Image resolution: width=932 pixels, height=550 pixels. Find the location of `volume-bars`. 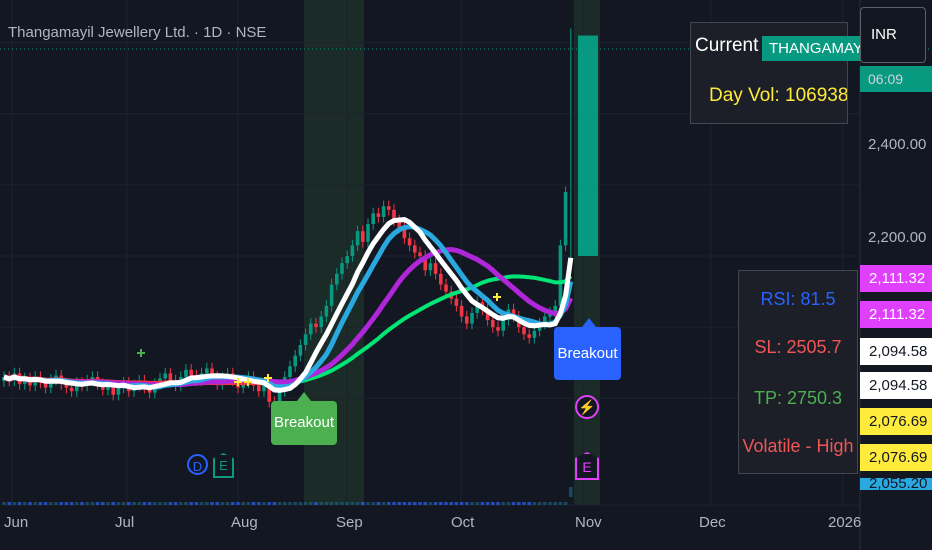

volume-bars is located at coordinates (287, 496).